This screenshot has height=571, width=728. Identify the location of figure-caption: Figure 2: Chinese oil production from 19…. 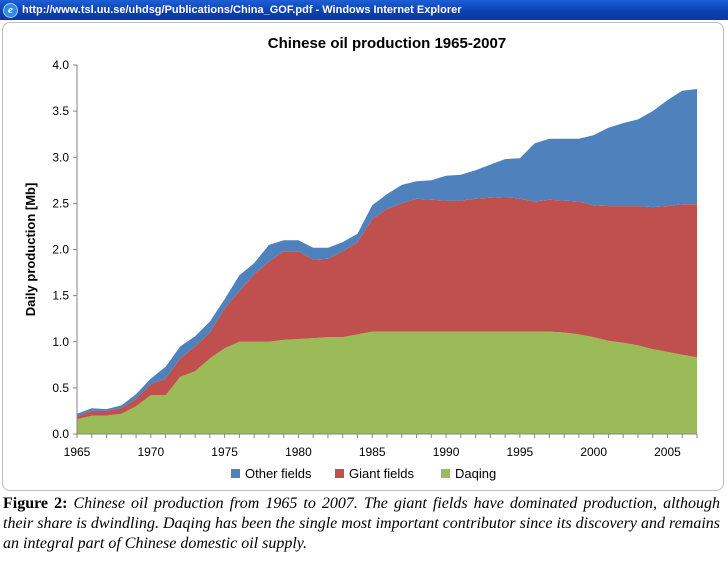
(361, 524).